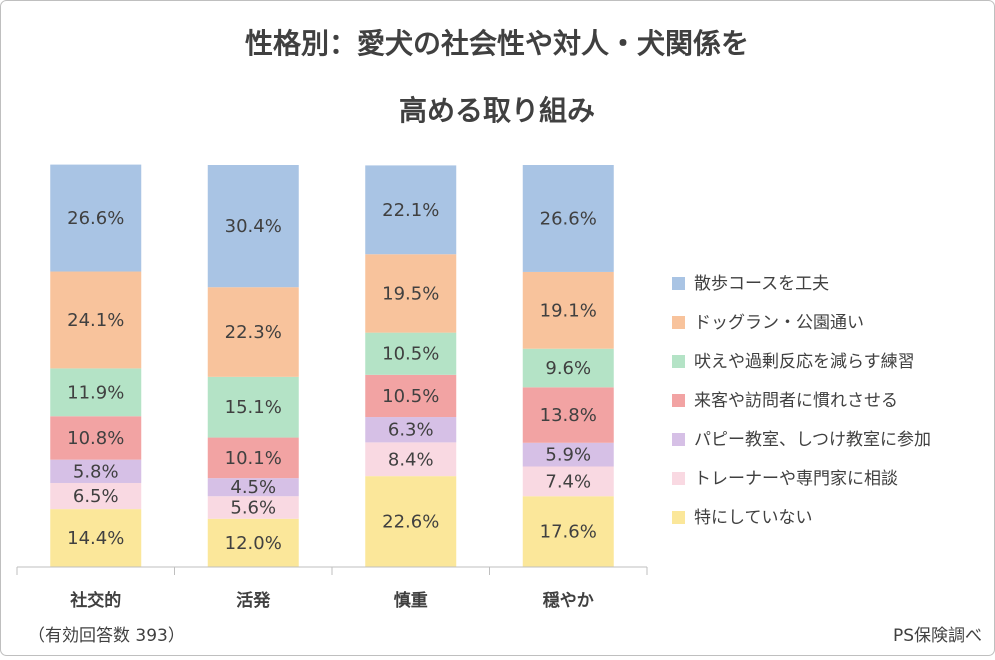  Describe the element at coordinates (497, 43) in the screenshot. I see `chart-title: 性格別：愛犬の社会性や対人・犬関係を` at that location.